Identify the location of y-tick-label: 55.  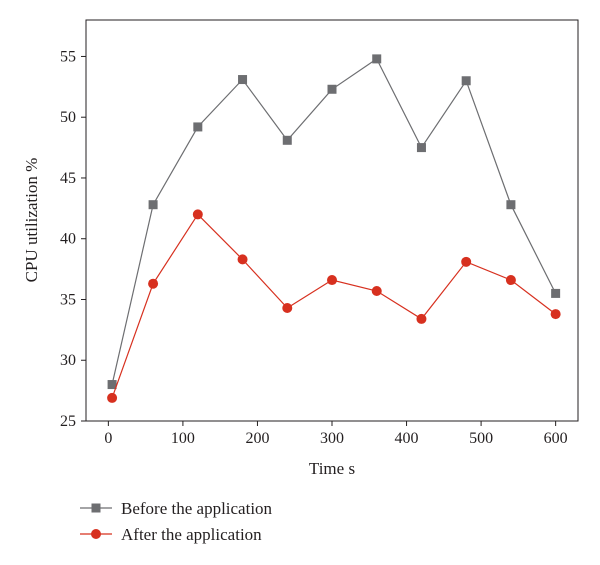
(68, 56).